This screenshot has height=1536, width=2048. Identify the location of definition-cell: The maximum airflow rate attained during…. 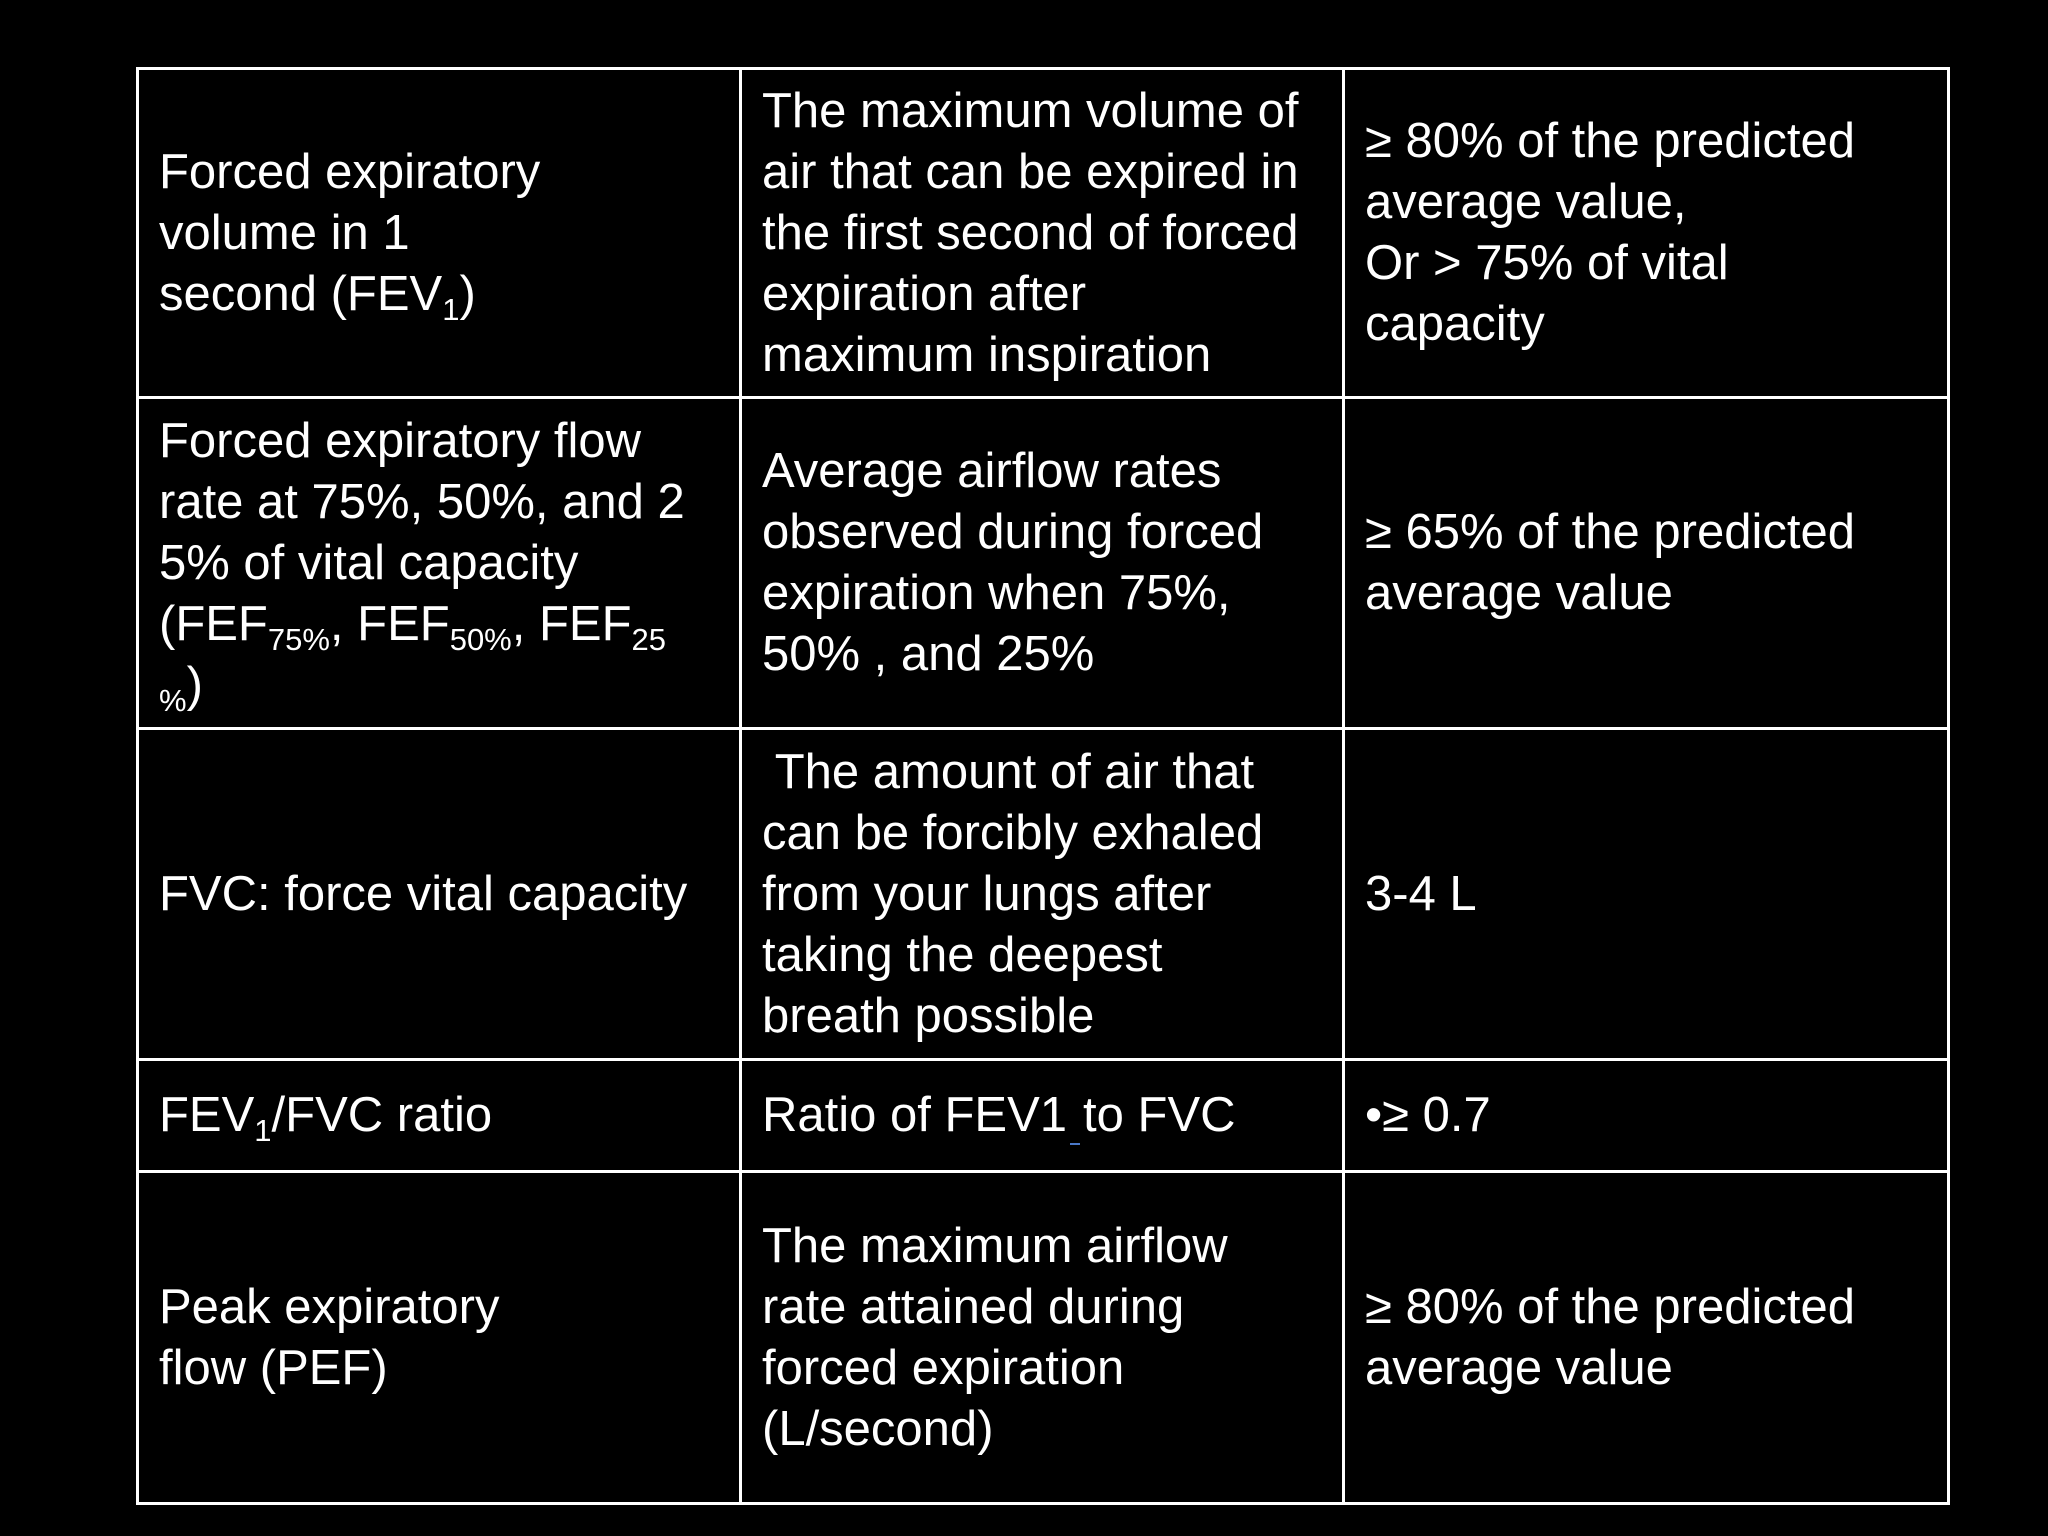
(1042, 1337).